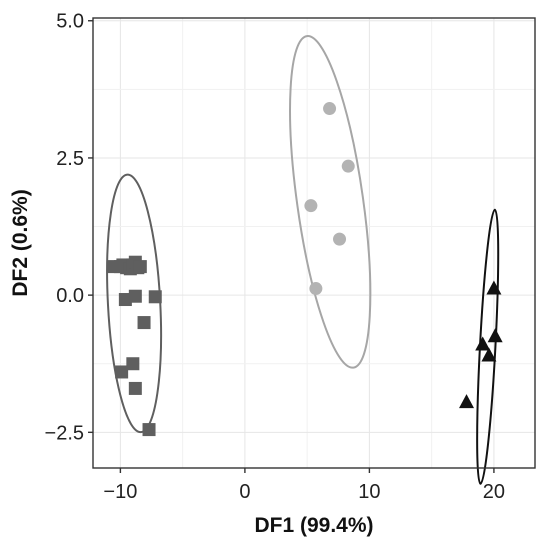  What do you see at coordinates (20, 242) in the screenshot?
I see `y-axis-title: DF2 (0.6%)` at bounding box center [20, 242].